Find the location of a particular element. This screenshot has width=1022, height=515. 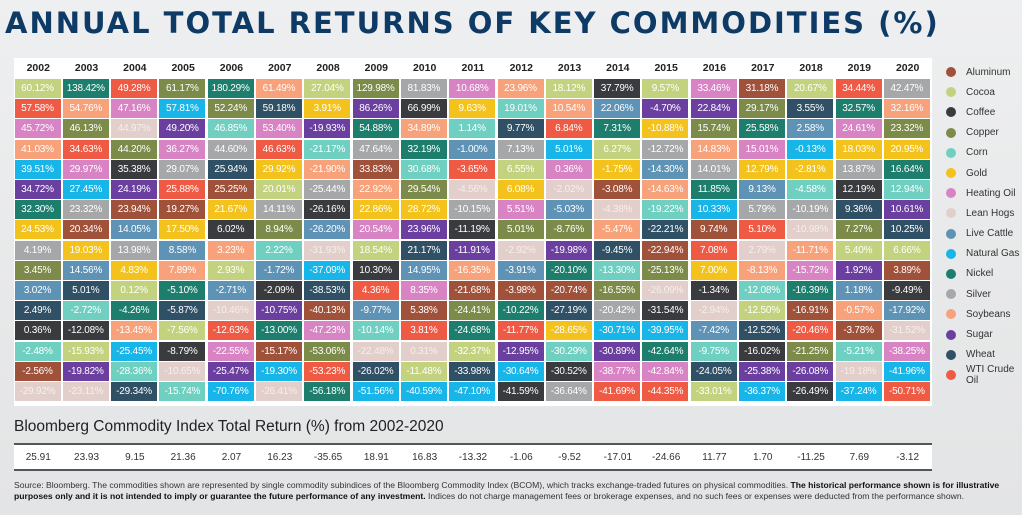

cell-2012-lean-hogs: -2.92% is located at coordinates (520, 250).